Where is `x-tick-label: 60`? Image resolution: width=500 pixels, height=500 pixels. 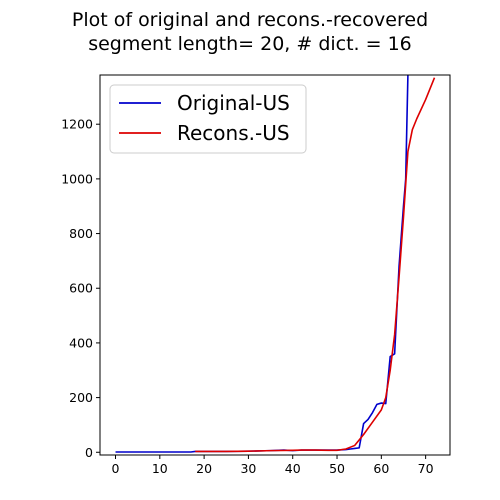
x-tick-label: 60 is located at coordinates (381, 468).